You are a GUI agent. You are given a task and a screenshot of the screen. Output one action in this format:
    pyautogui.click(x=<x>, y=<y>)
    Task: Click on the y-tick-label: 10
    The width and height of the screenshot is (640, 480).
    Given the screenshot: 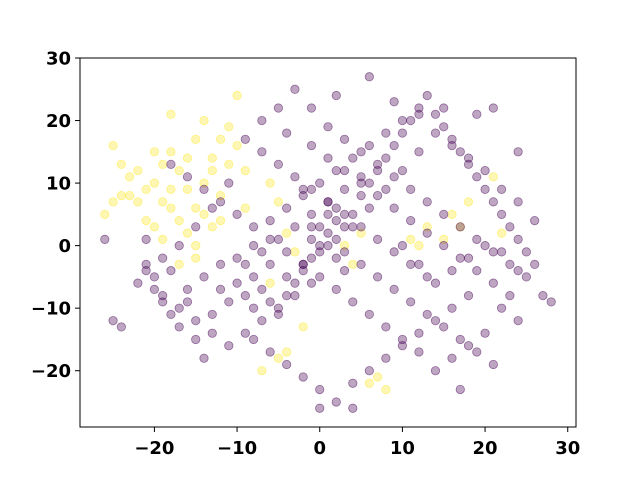 What is the action you would take?
    pyautogui.click(x=58, y=184)
    